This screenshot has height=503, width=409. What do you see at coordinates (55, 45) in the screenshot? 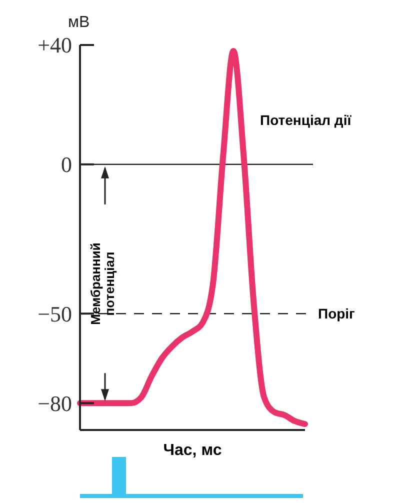
I see `y-tick-label: +40` at bounding box center [55, 45].